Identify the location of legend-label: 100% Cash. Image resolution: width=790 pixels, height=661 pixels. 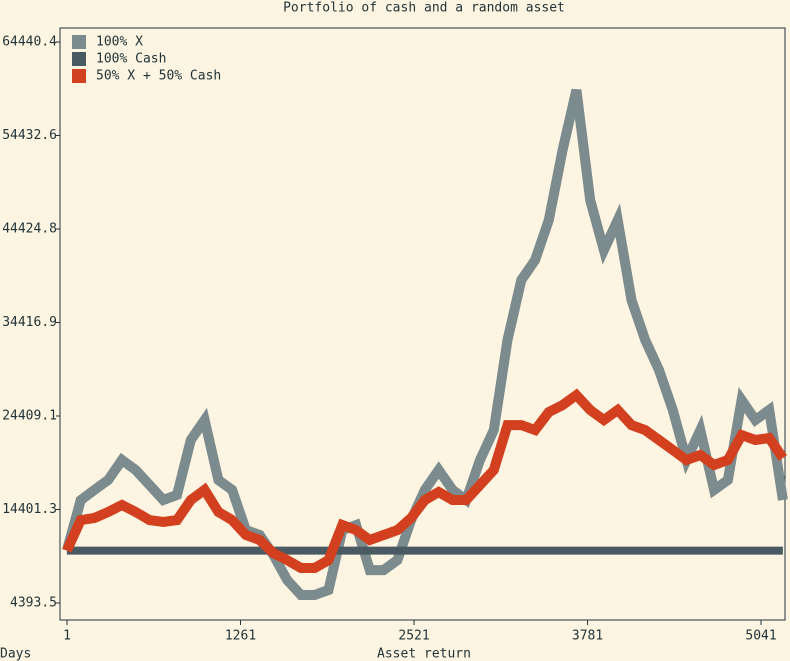
(131, 59).